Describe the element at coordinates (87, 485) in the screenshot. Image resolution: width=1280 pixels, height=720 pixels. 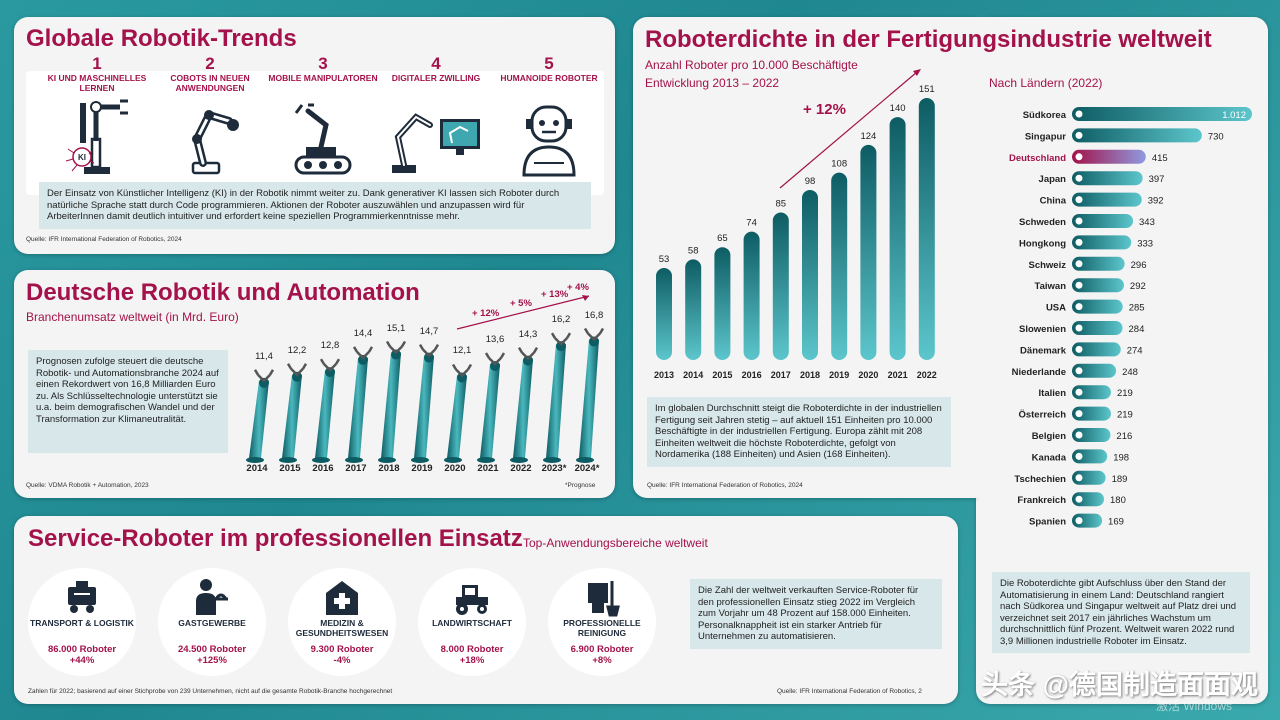
I see `germany-source: Quelle: VDMA Robotik + Automation, 2023` at that location.